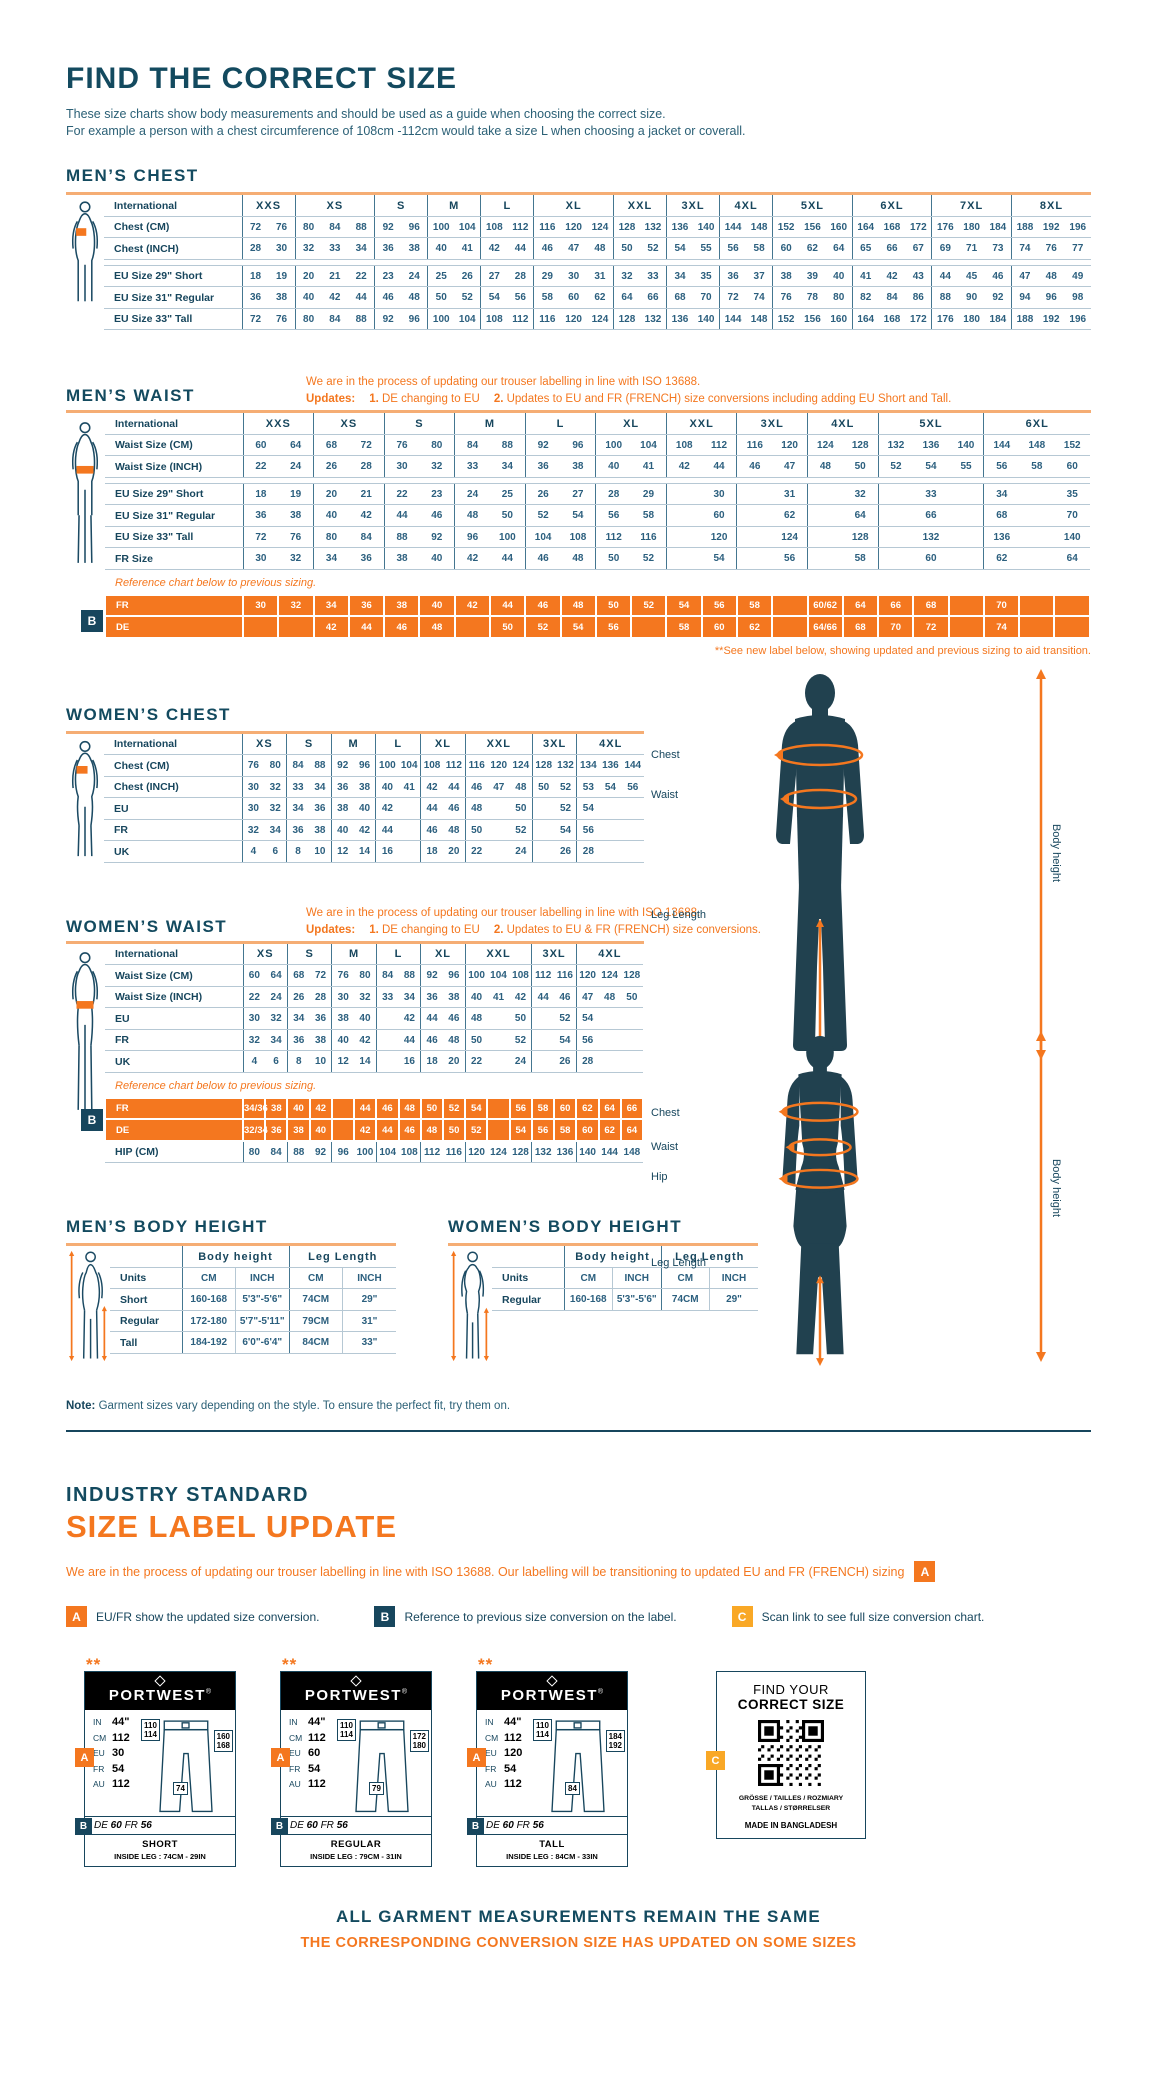 The image size is (1157, 2076). I want to click on leg-measure-box: 74, so click(180, 1789).